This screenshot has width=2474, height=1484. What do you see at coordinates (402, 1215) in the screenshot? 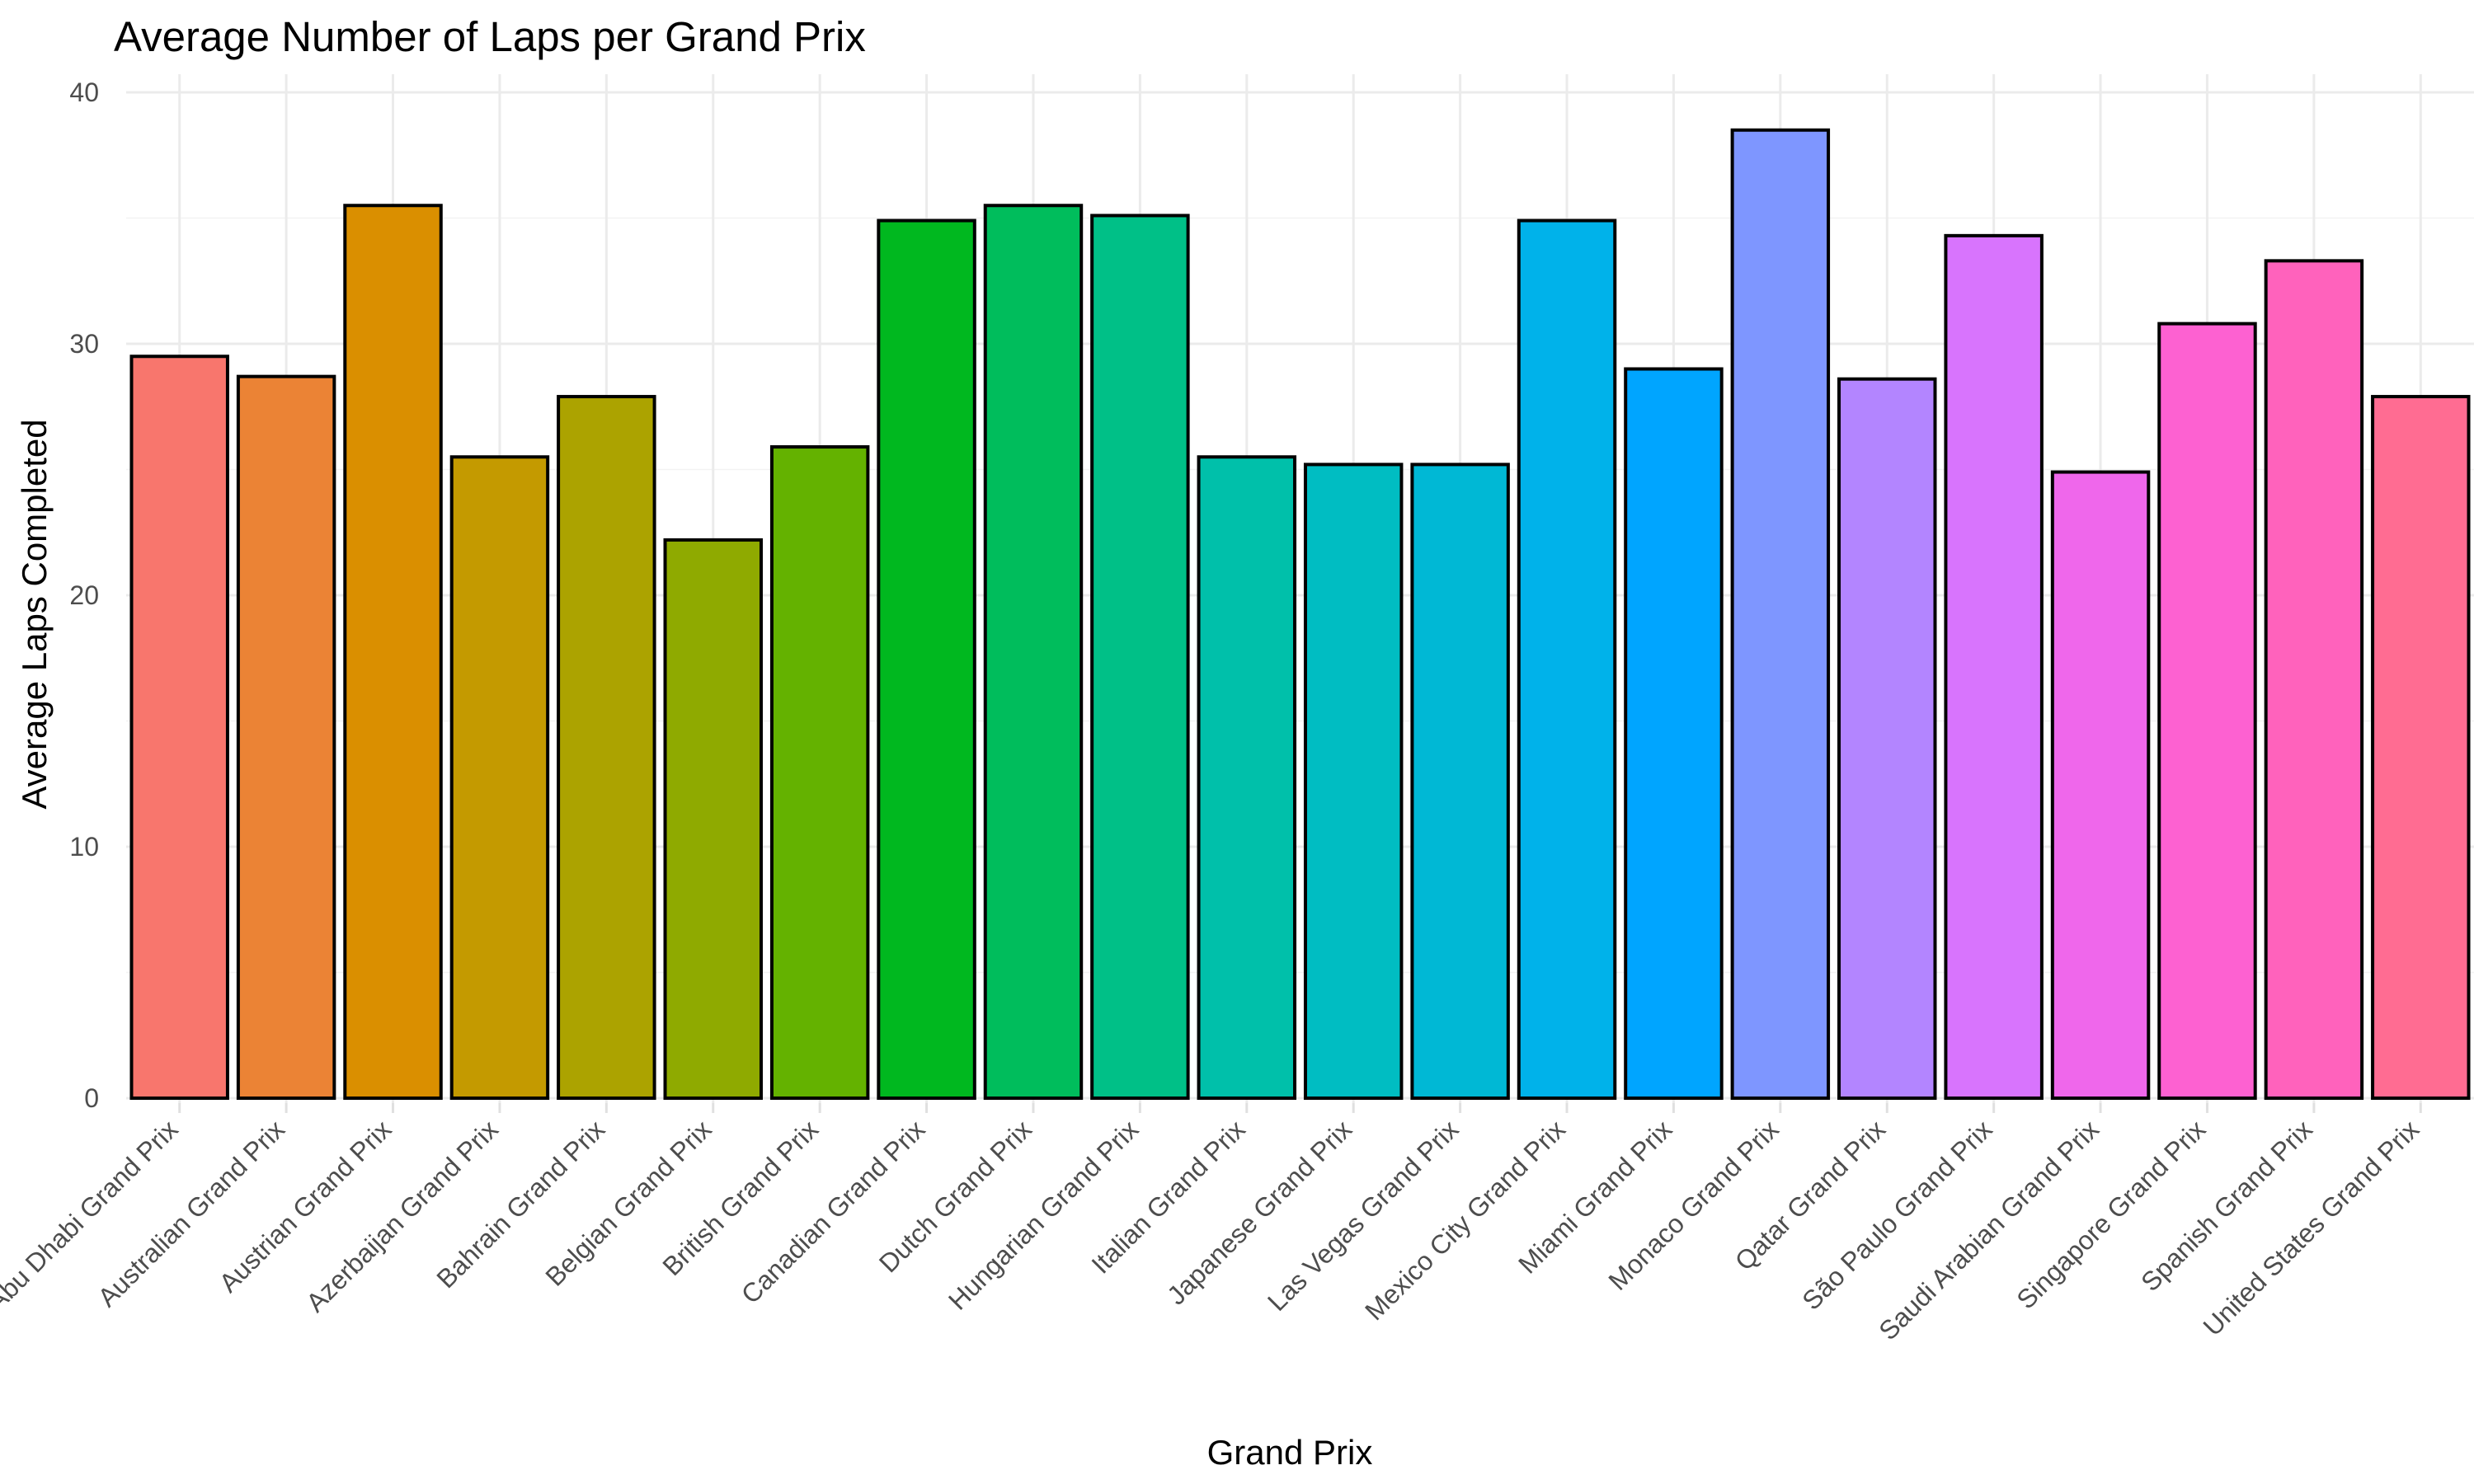
I see `x-tick-label: Azerbaijan Grand Prix` at bounding box center [402, 1215].